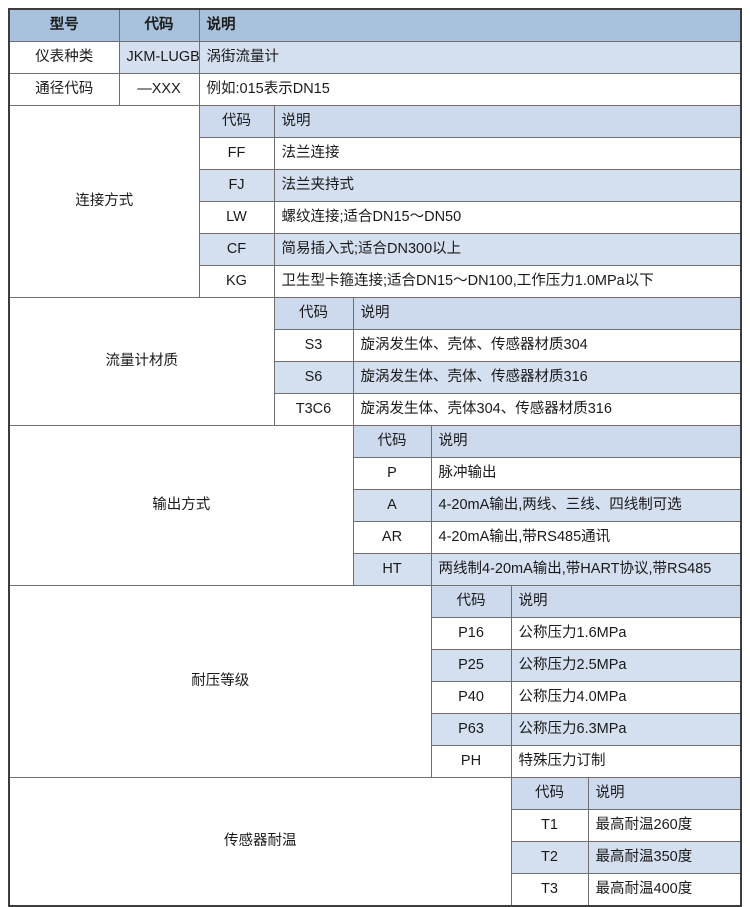 Image resolution: width=750 pixels, height=907 pixels. I want to click on option-desc: 法兰夹持式, so click(507, 185).